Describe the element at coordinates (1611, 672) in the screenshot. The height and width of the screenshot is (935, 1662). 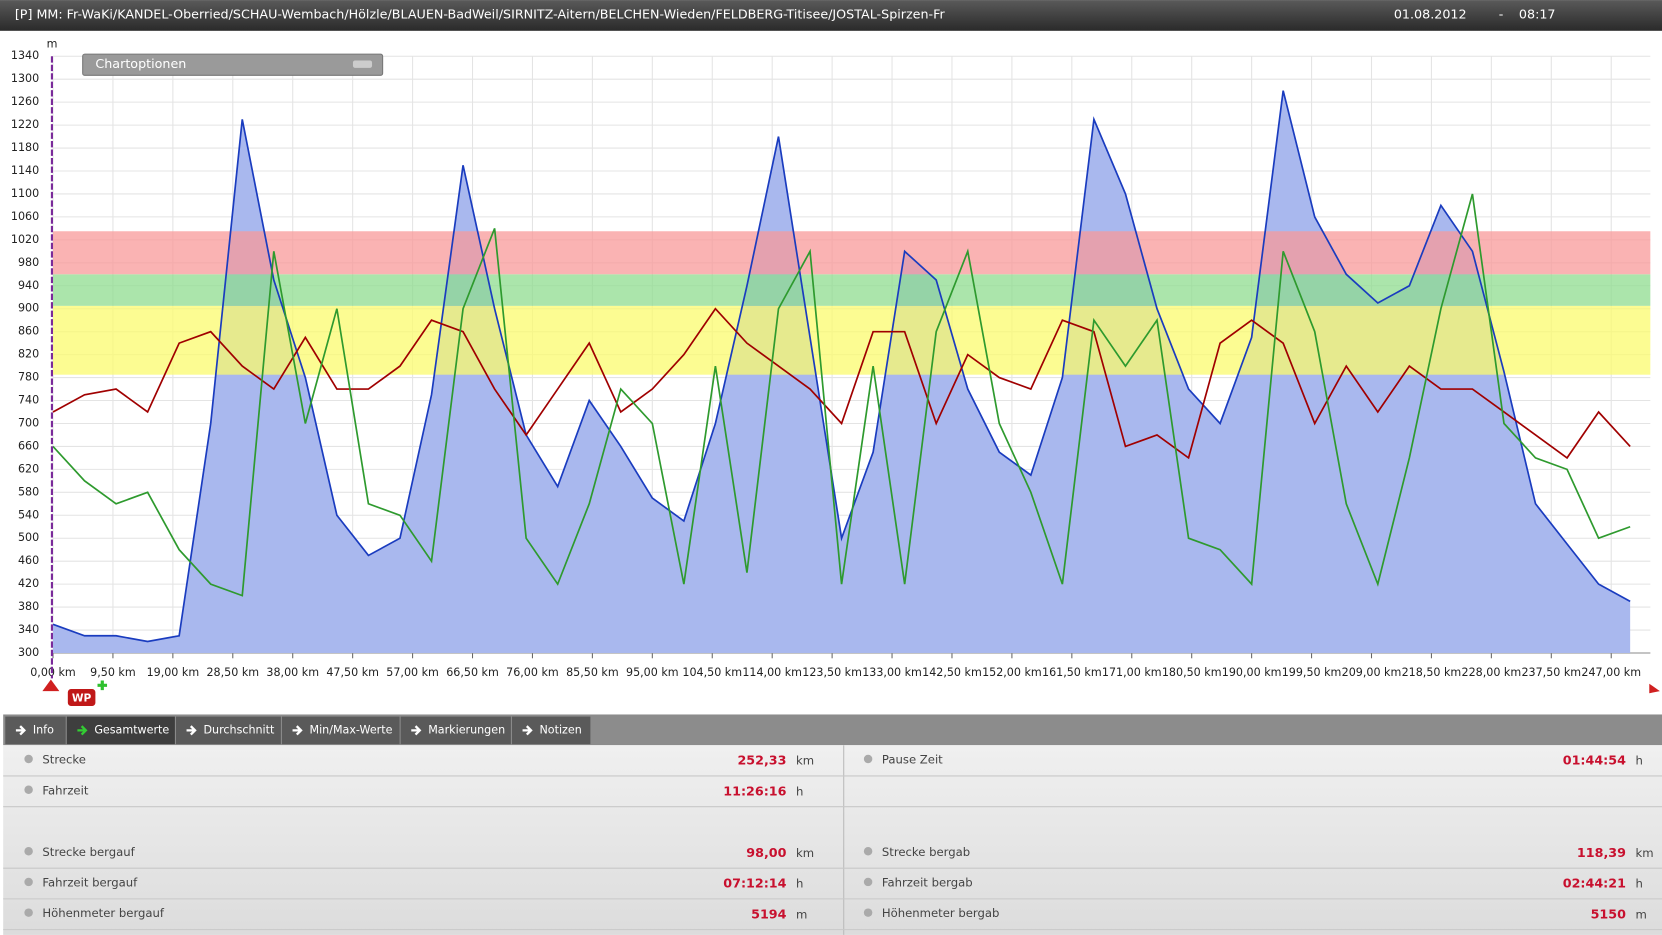
I see `x-tick-label: 247,00 km` at that location.